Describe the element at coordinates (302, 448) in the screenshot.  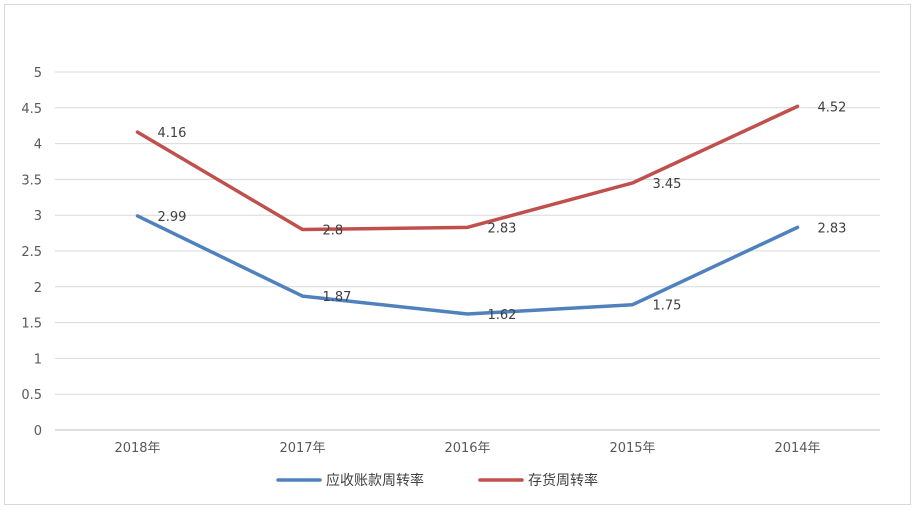
I see `x-tick-label: 2017年` at that location.